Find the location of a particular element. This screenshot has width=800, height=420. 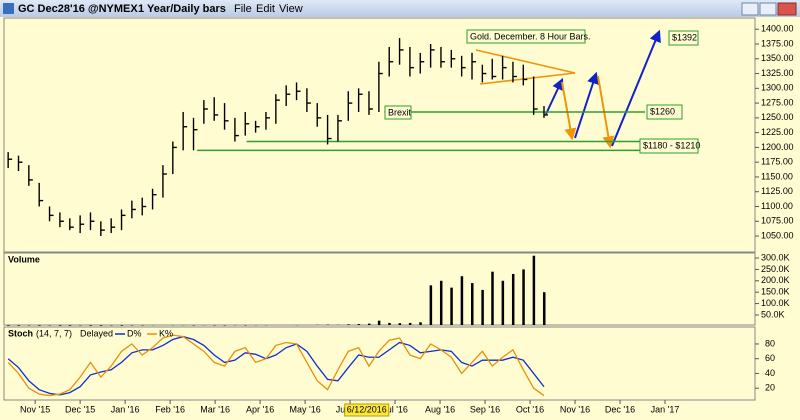

x-tick-label: Nov '15 is located at coordinates (35, 409).